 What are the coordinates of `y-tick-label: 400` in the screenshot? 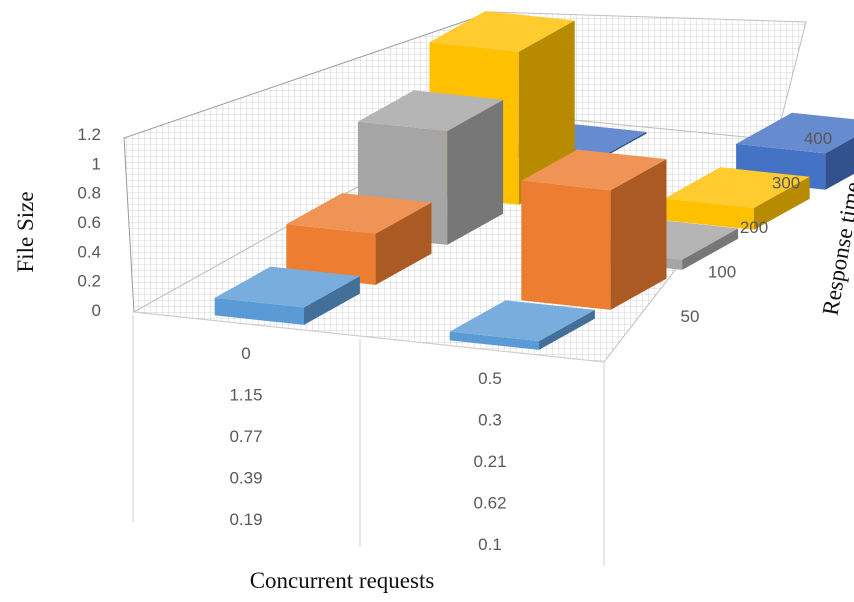 It's located at (818, 138).